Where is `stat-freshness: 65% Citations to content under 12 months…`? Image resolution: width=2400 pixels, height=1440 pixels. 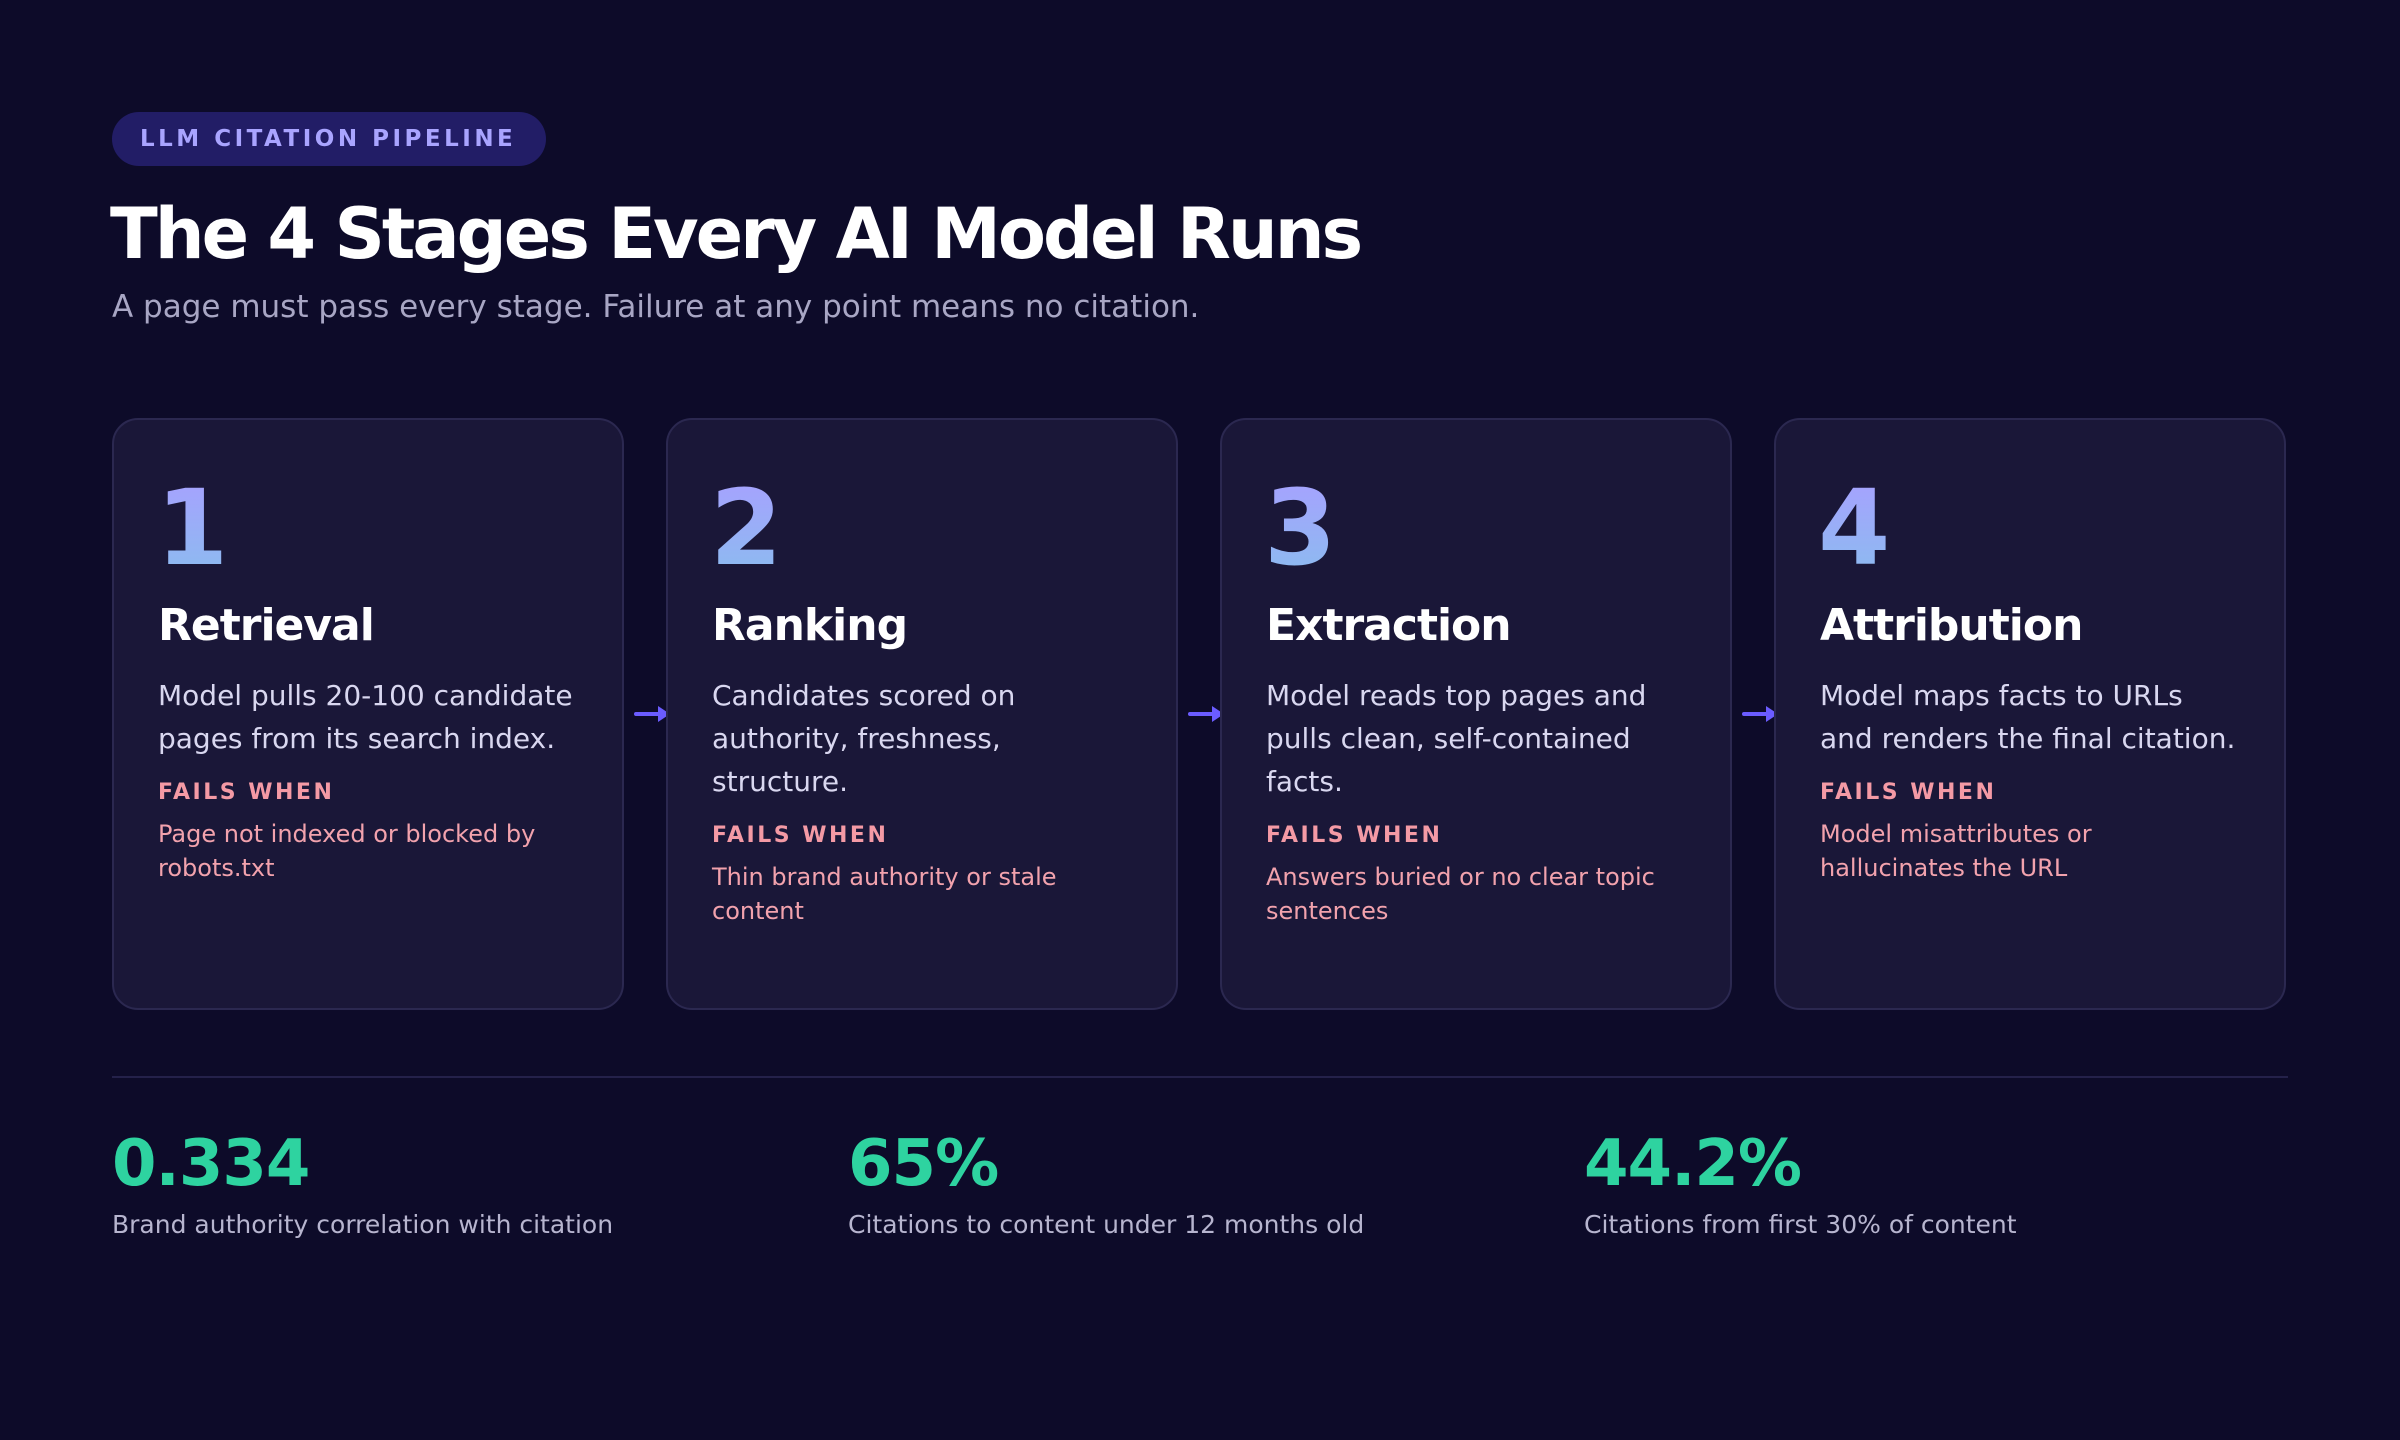 stat-freshness: 65% Citations to content under 12 months… is located at coordinates (1198, 1183).